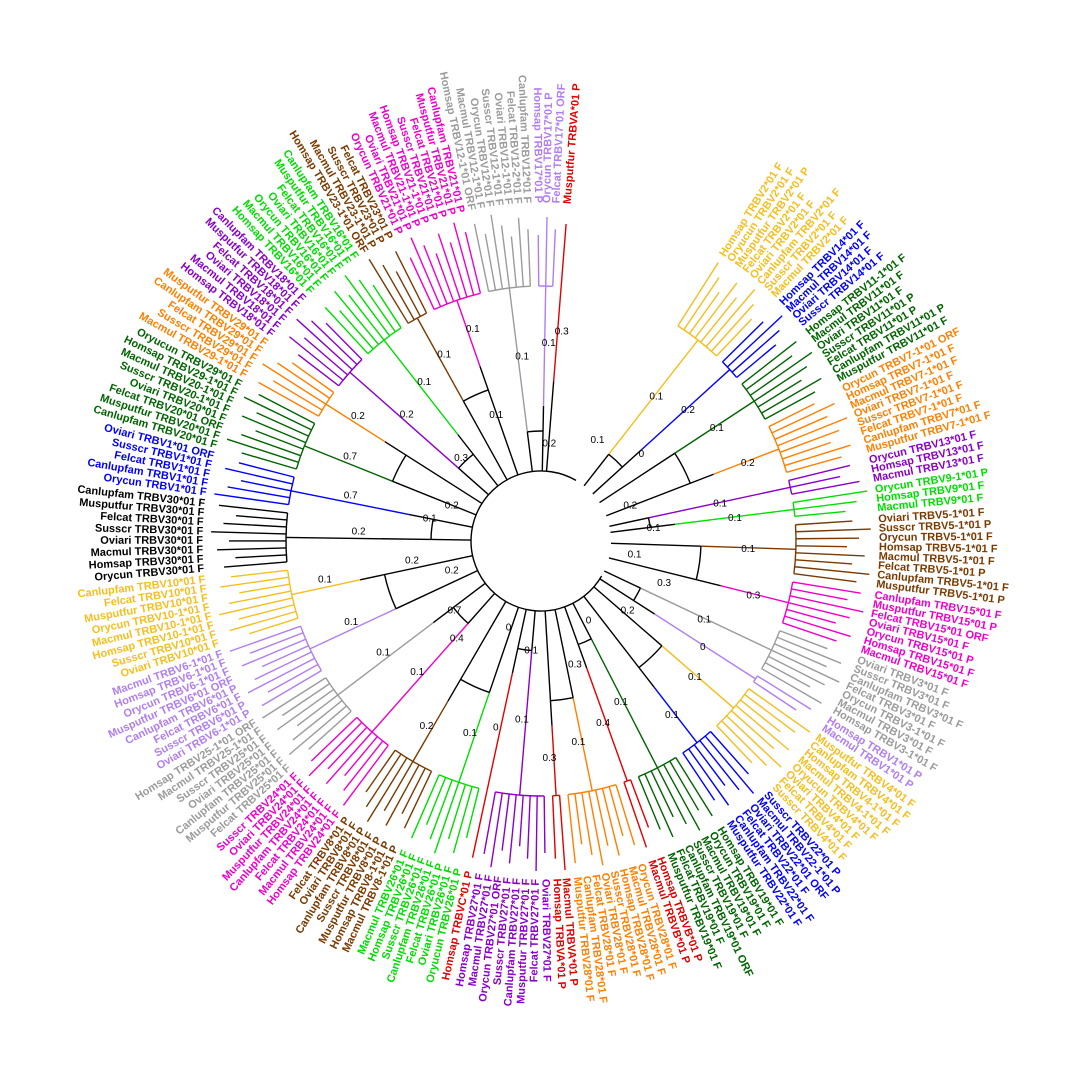 Image resolution: width=1083 pixels, height=1077 pixels. I want to click on leaf-label: Oviari TRBV30*01 F, so click(151, 541).